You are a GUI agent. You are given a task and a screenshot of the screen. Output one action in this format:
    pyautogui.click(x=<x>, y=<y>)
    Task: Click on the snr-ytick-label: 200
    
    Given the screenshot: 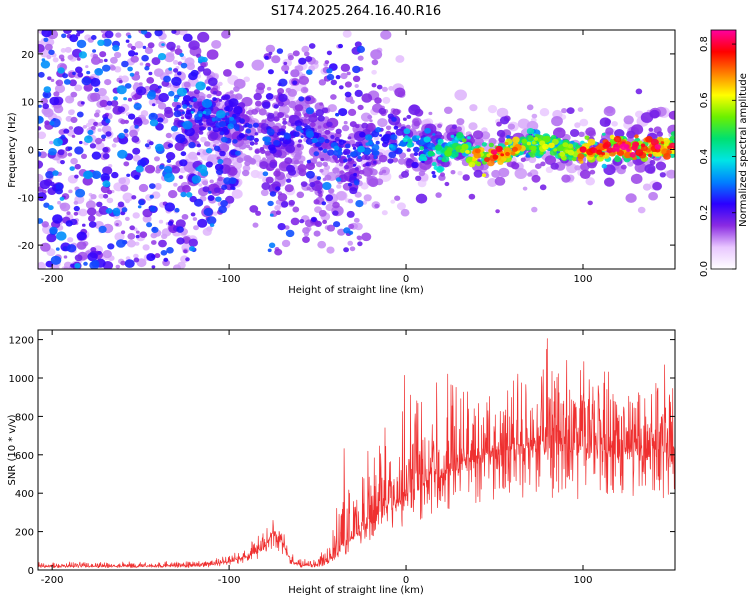 What is the action you would take?
    pyautogui.click(x=24, y=533)
    